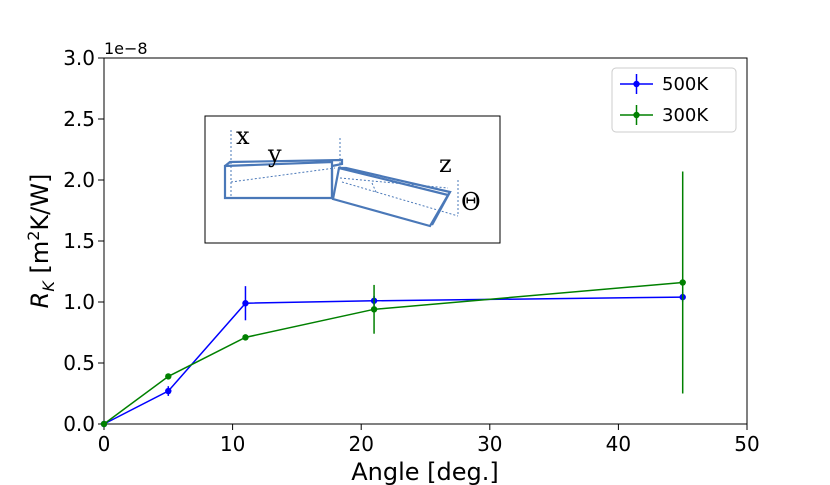  I want to click on x-tick-label: 50, so click(746, 444).